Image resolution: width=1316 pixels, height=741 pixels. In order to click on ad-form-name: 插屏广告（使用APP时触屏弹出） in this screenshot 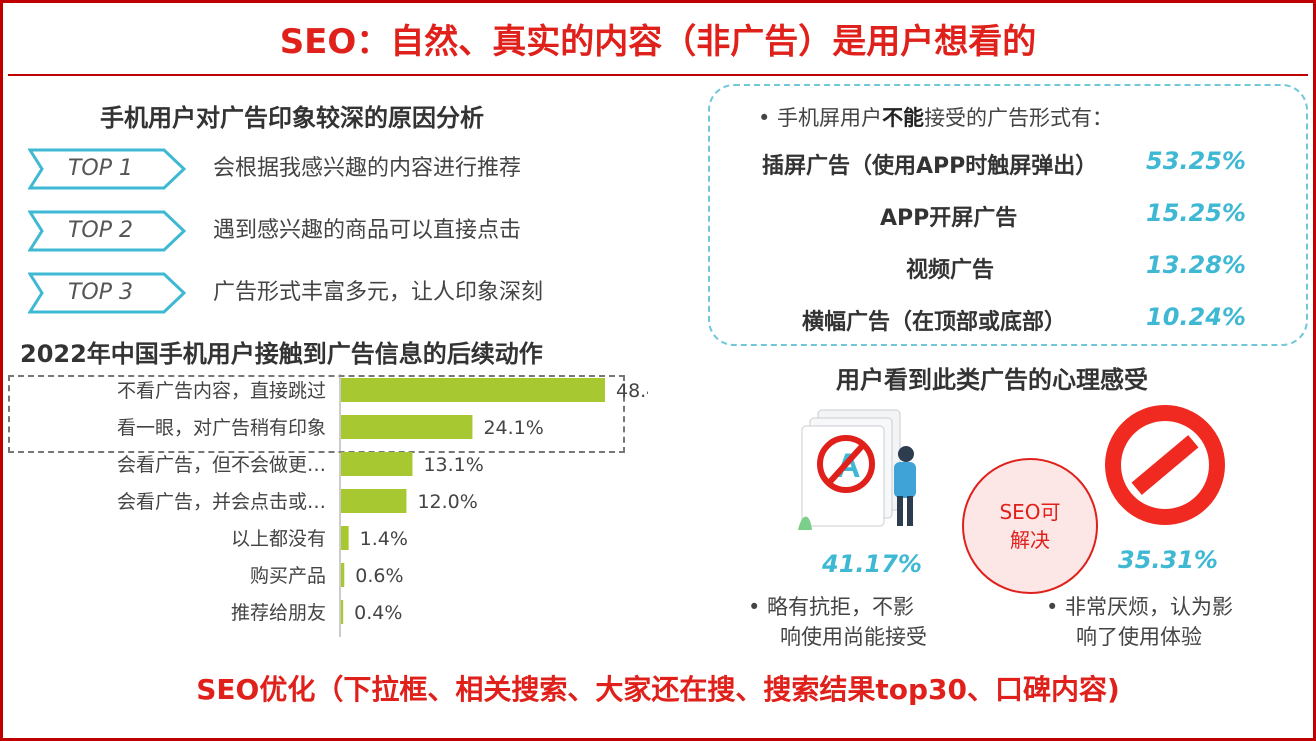, I will do `click(930, 166)`.